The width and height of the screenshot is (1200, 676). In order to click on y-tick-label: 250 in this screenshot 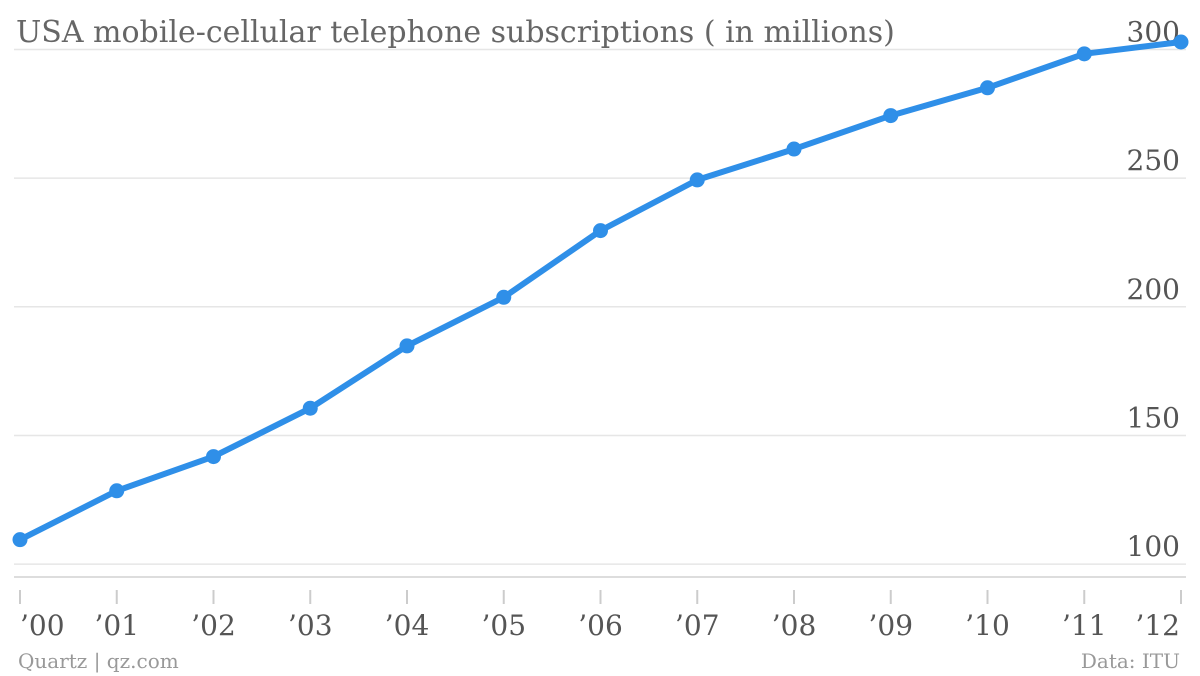, I will do `click(1153, 160)`.